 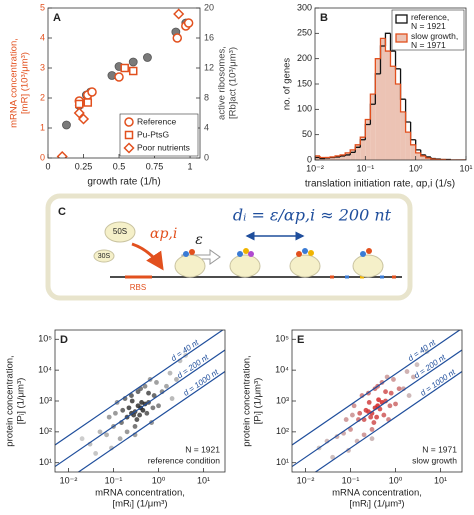 What do you see at coordinates (436, 36) in the screenshot?
I see `legend-line: slow growth,` at bounding box center [436, 36].